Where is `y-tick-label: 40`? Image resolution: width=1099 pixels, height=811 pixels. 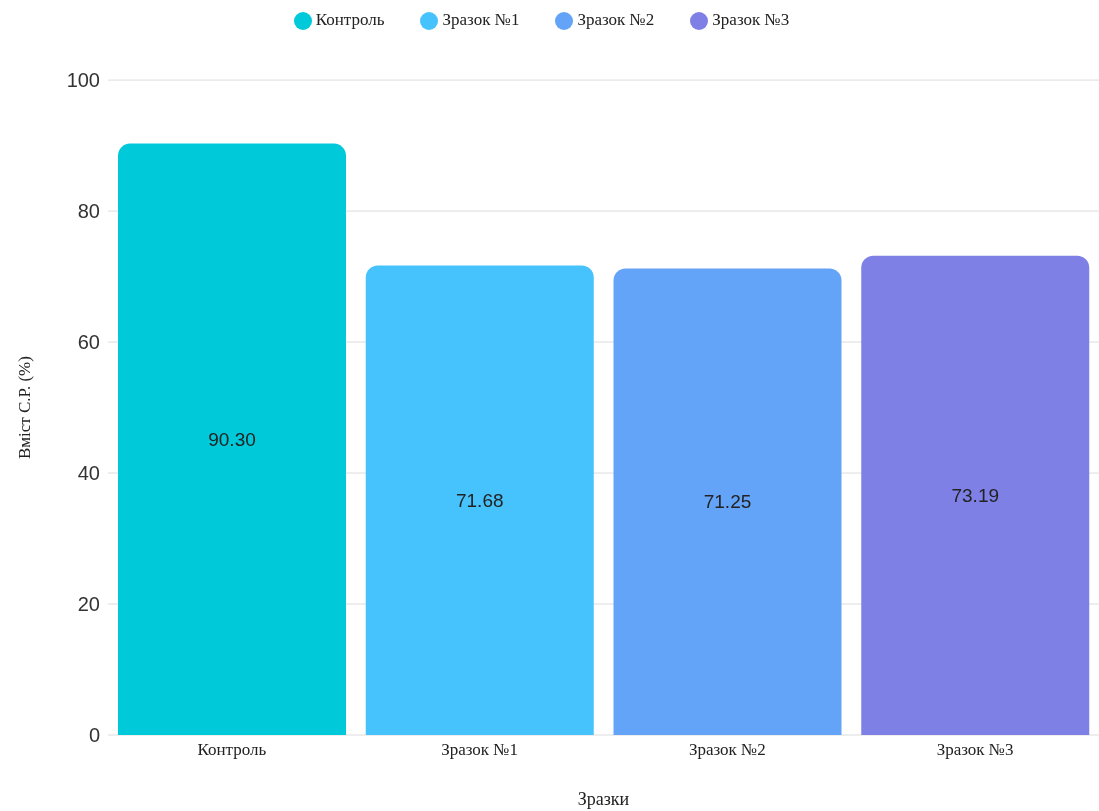 y-tick-label: 40 is located at coordinates (88, 473).